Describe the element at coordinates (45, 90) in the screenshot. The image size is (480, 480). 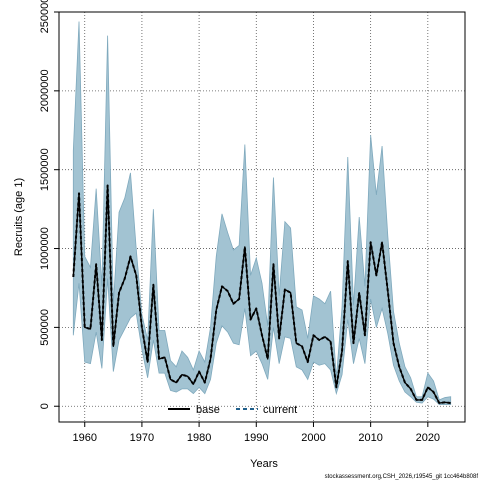
I see `y-tick-label: 2000000` at that location.